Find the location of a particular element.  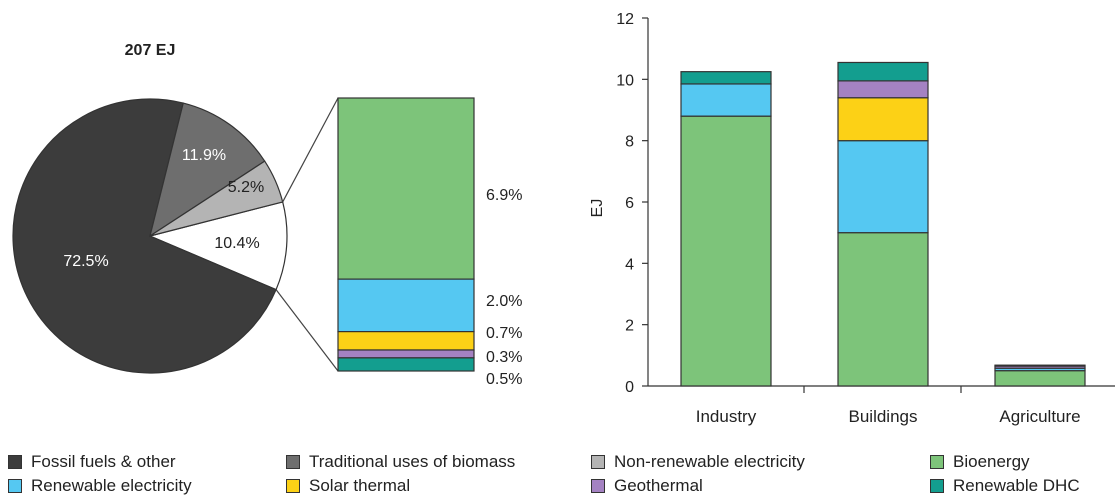

breakdown-segment-renewable-dhc is located at coordinates (406, 364).